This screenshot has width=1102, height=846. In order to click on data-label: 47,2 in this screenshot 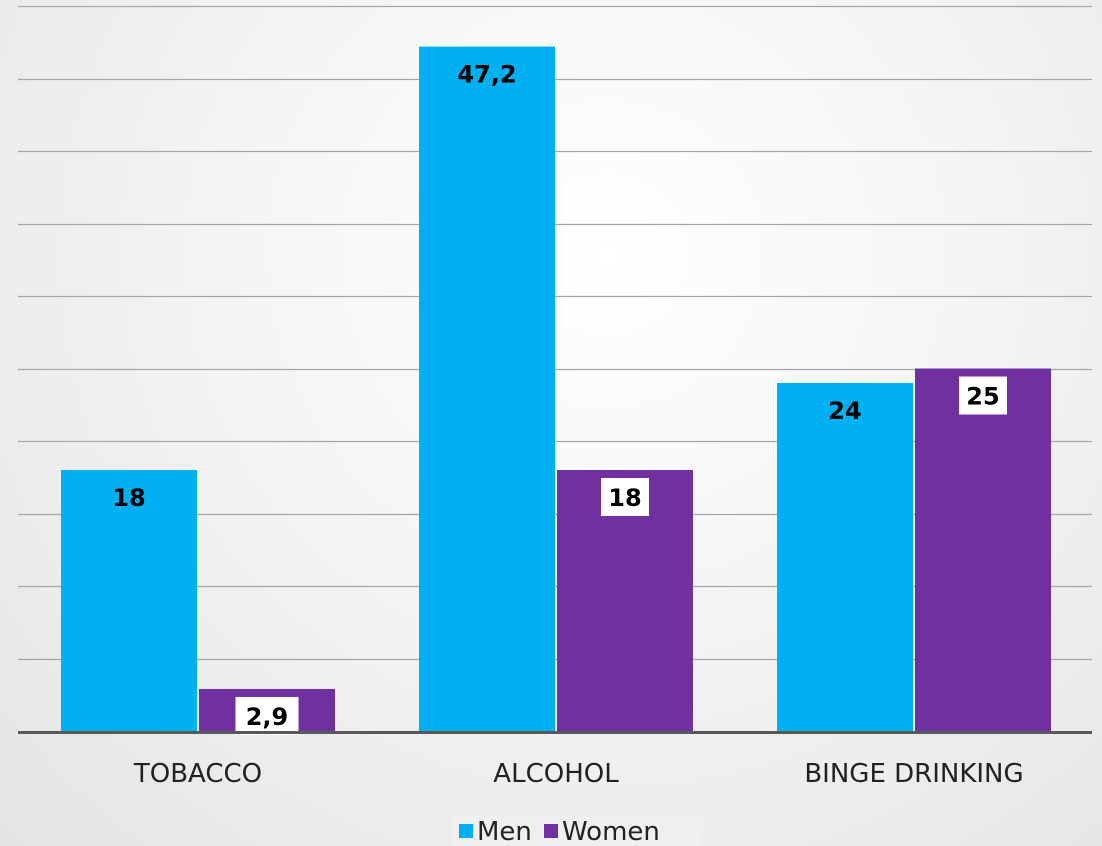, I will do `click(486, 75)`.